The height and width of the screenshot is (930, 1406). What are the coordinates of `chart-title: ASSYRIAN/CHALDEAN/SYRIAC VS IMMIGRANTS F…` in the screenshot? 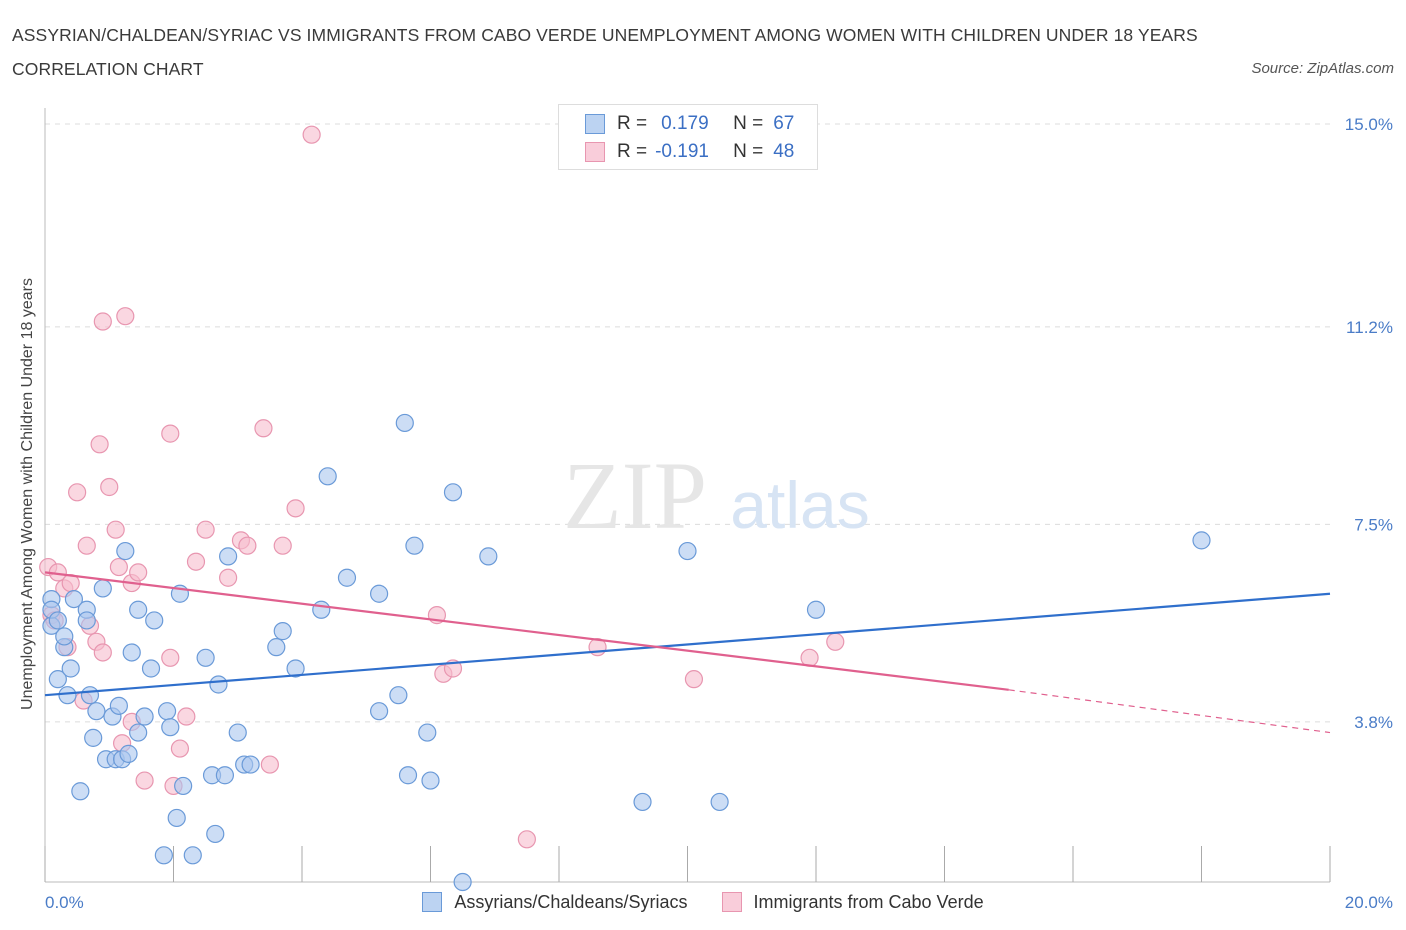 It's located at (605, 52).